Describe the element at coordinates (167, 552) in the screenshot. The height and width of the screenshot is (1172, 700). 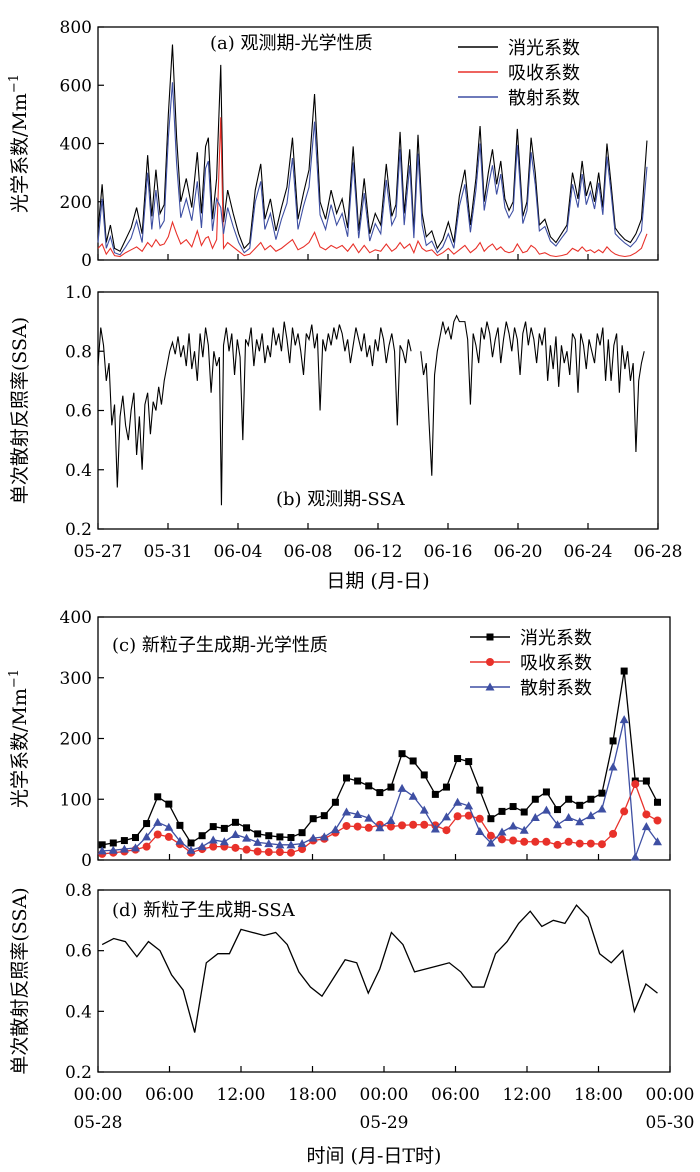
I see `panel-b-xtick-label: 05-31` at that location.